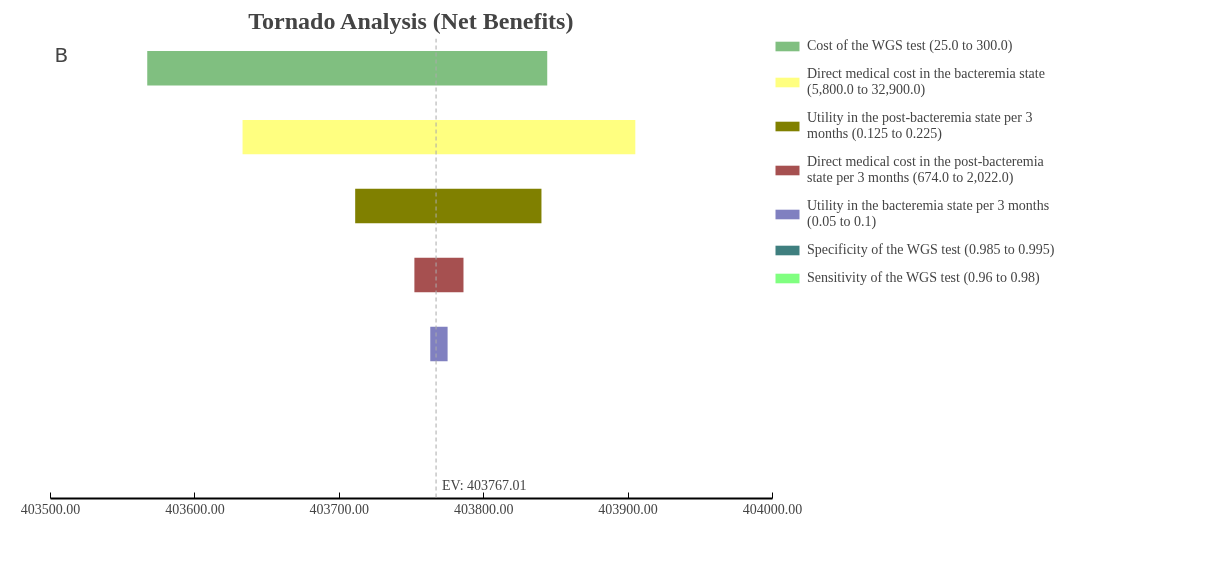 This screenshot has width=1223, height=577. Describe the element at coordinates (923, 278) in the screenshot. I see `legend-label: Sensitivity of the WGS test (0.96 to 0.98)` at that location.